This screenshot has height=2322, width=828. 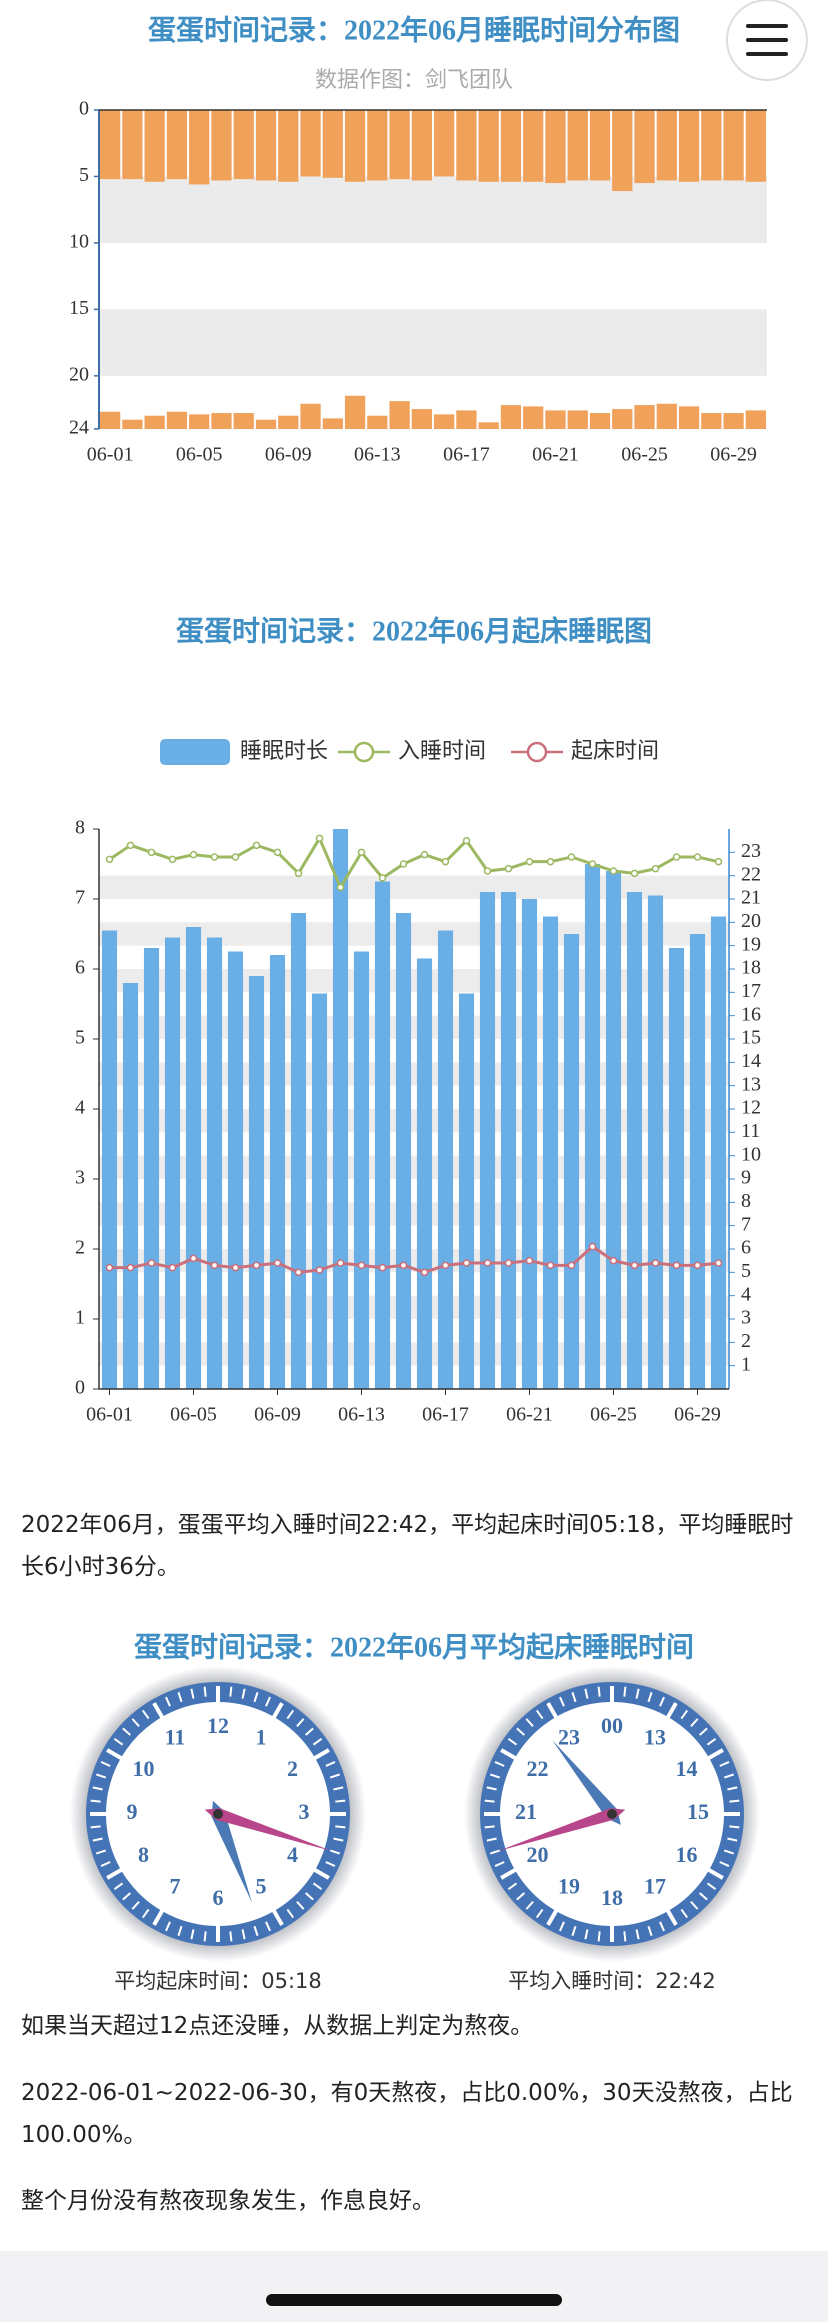 What do you see at coordinates (132, 1811) in the screenshot?
I see `clock-number: 9` at bounding box center [132, 1811].